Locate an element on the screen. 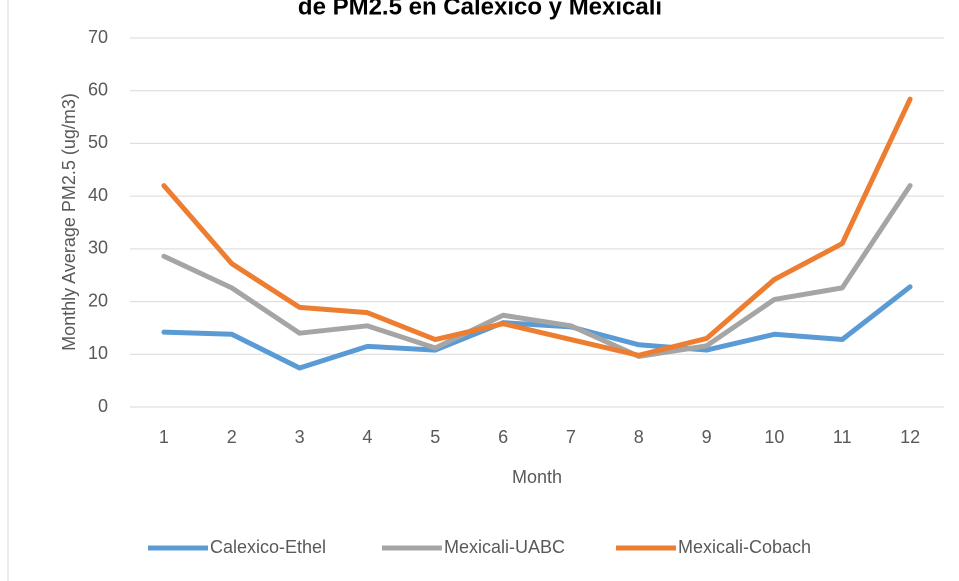  y-tick-label: 60 is located at coordinates (98, 89).